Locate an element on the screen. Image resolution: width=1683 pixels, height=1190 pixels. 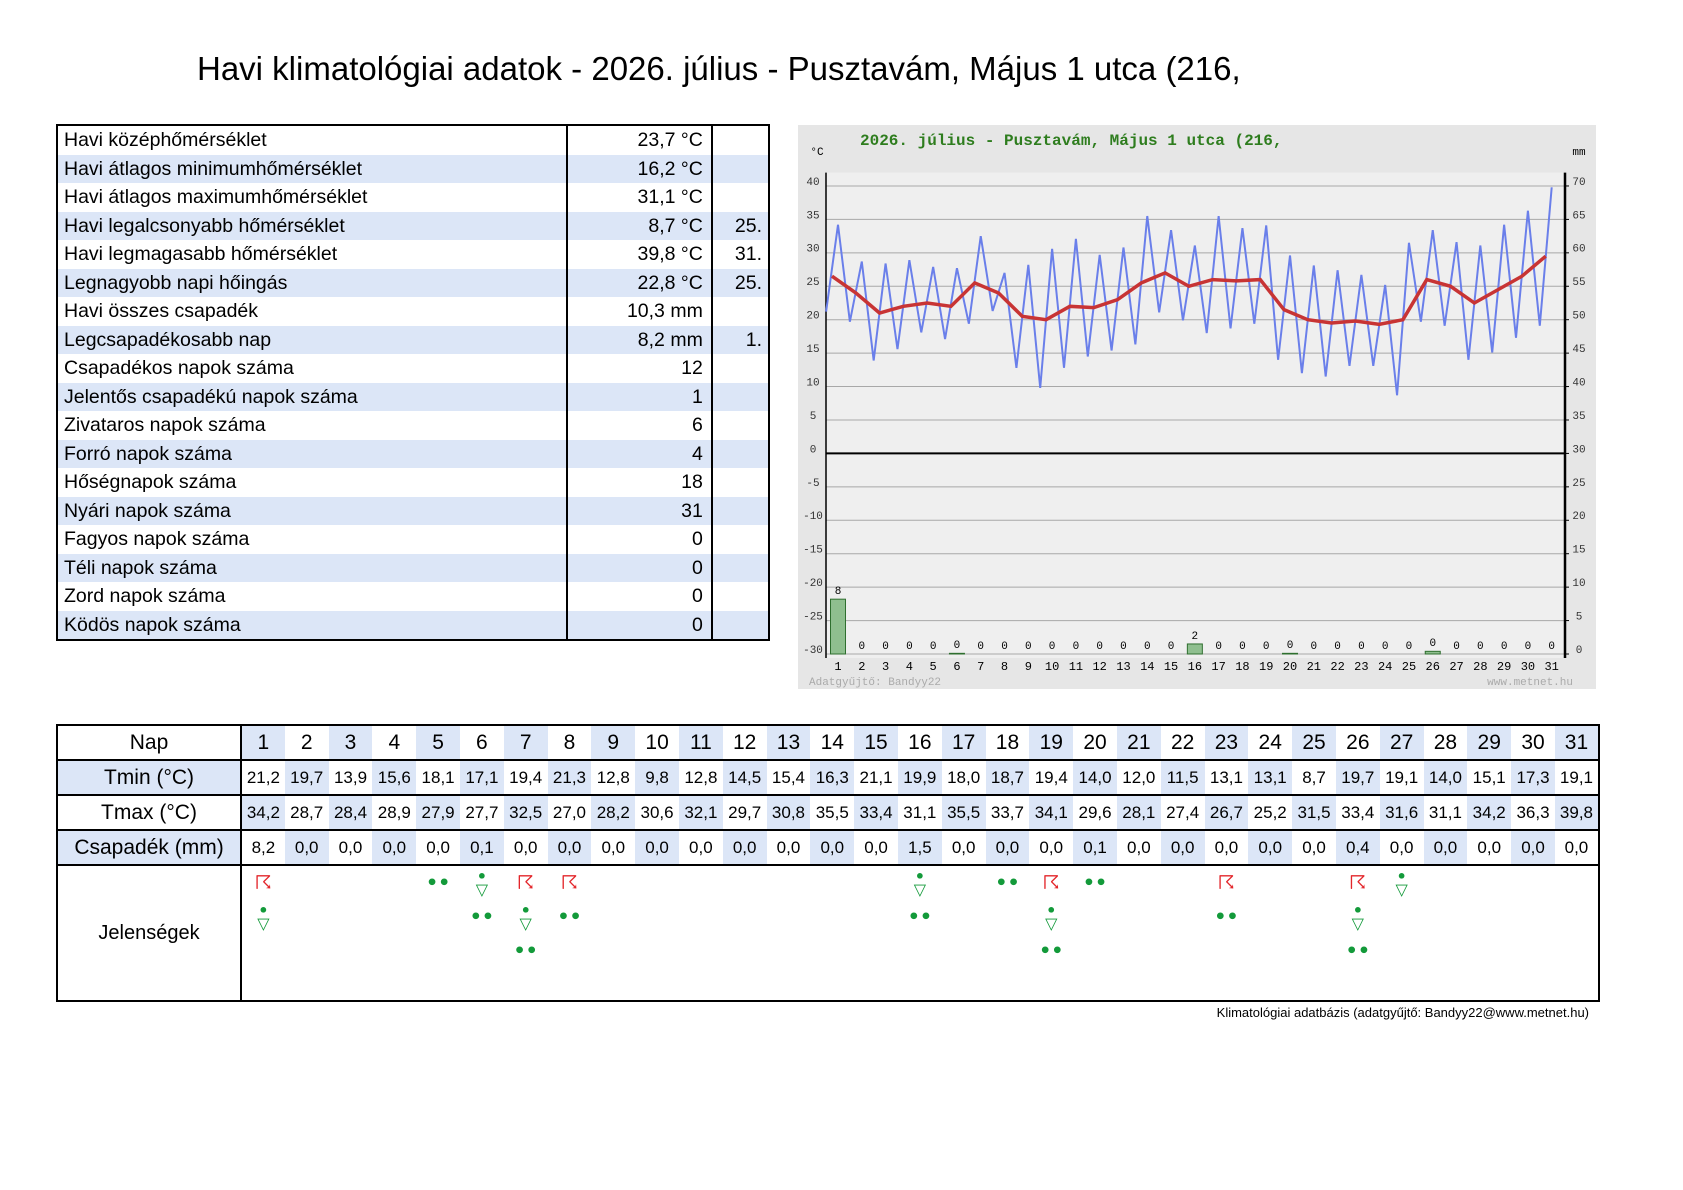
daily-value: 0,1 is located at coordinates (481, 848).